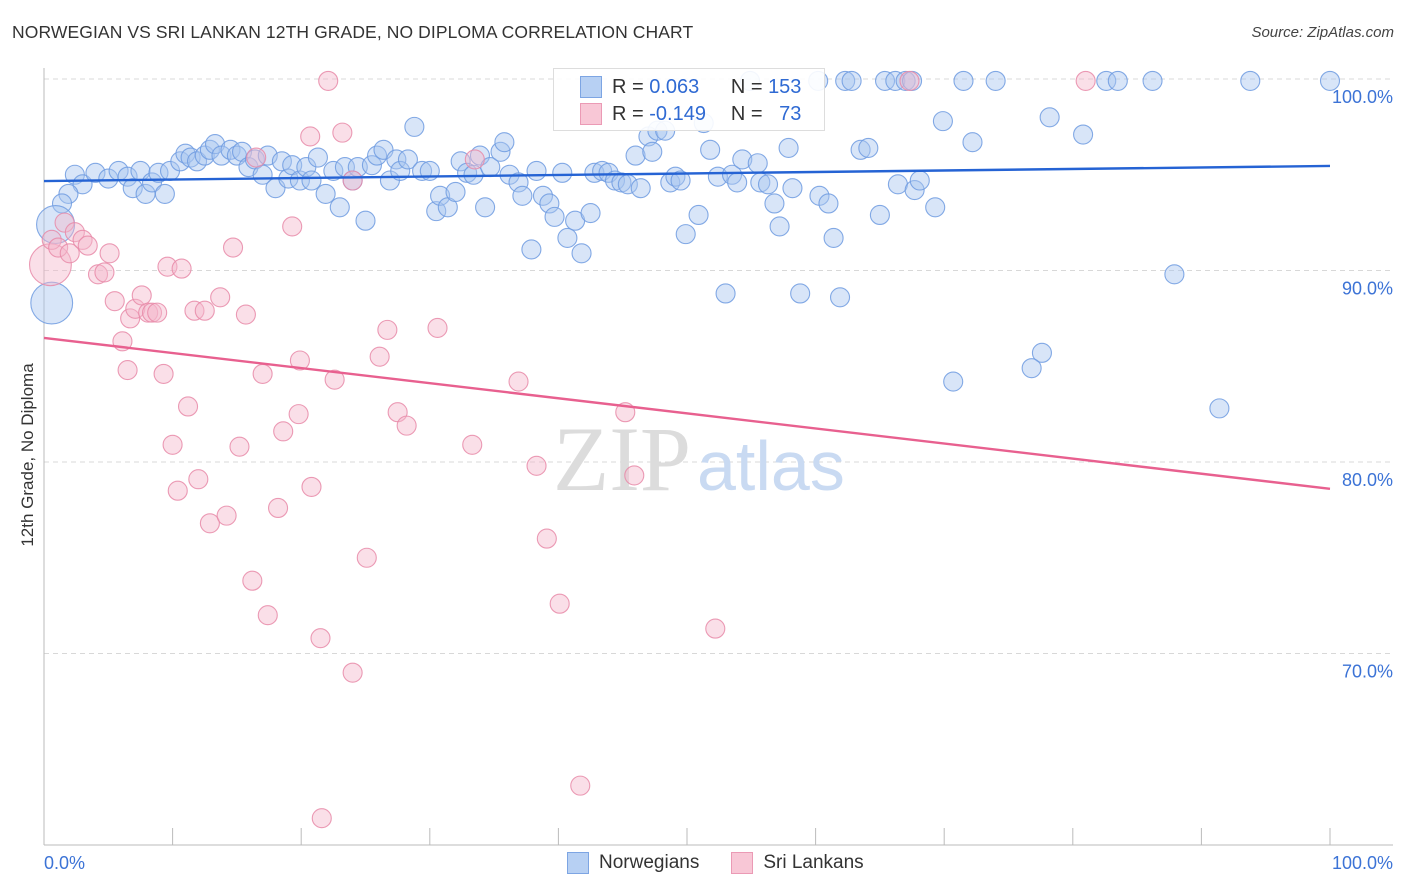  Describe the element at coordinates (674, 86) in the screenshot. I see `r-value: 0.063` at that location.